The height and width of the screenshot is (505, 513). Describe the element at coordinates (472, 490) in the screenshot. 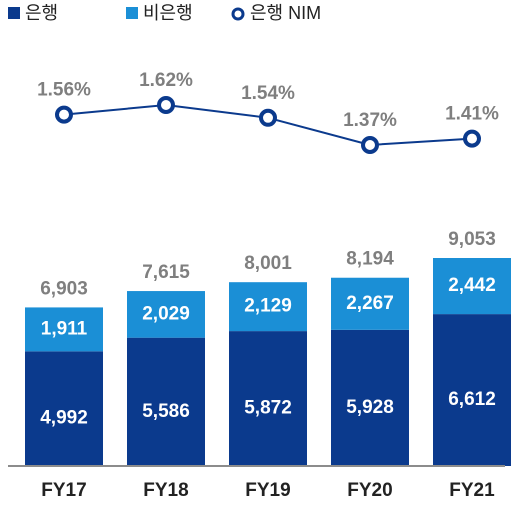

I see `x-tick-label: FY21` at that location.